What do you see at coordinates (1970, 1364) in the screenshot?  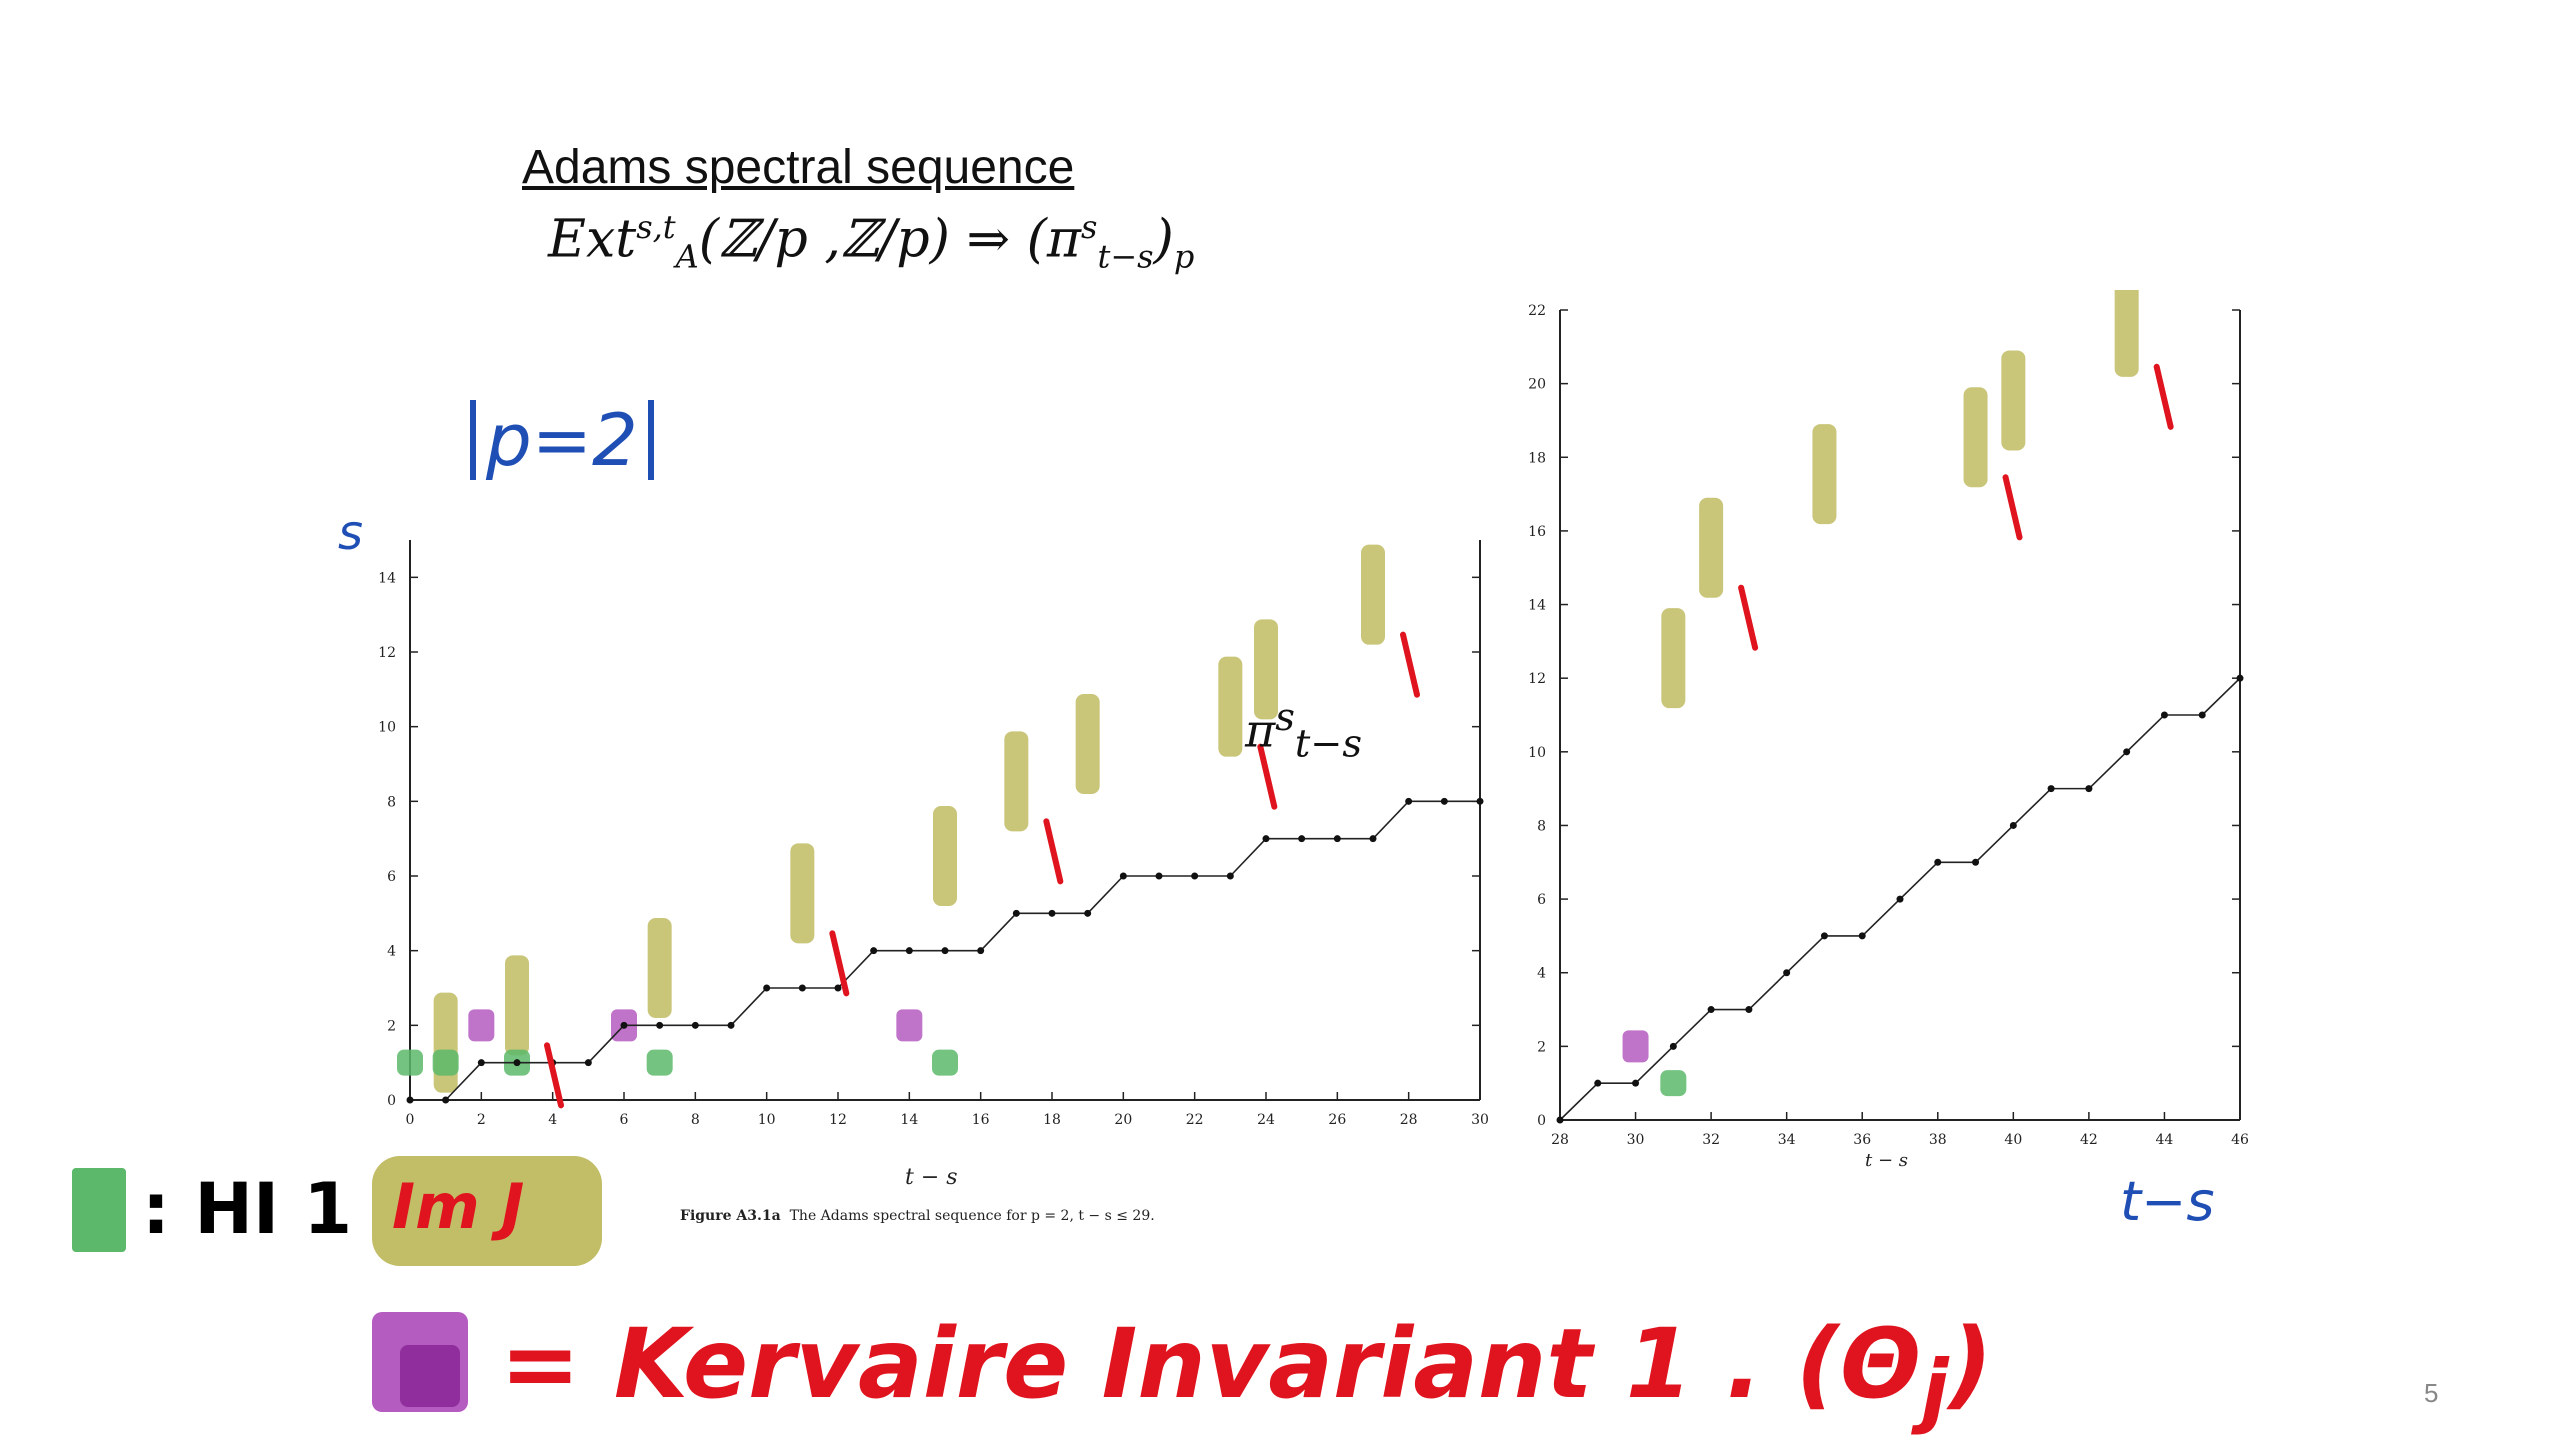 I see `kervaire-label-close: )` at bounding box center [1970, 1364].